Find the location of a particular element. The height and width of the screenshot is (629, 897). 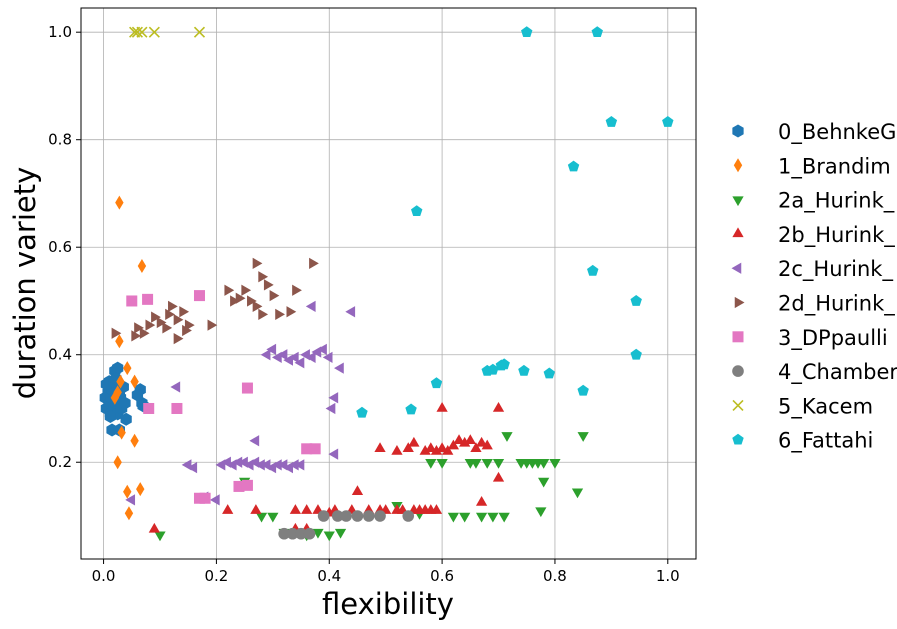

legend-item: 2b_Hurink_ is located at coordinates (813, 235).